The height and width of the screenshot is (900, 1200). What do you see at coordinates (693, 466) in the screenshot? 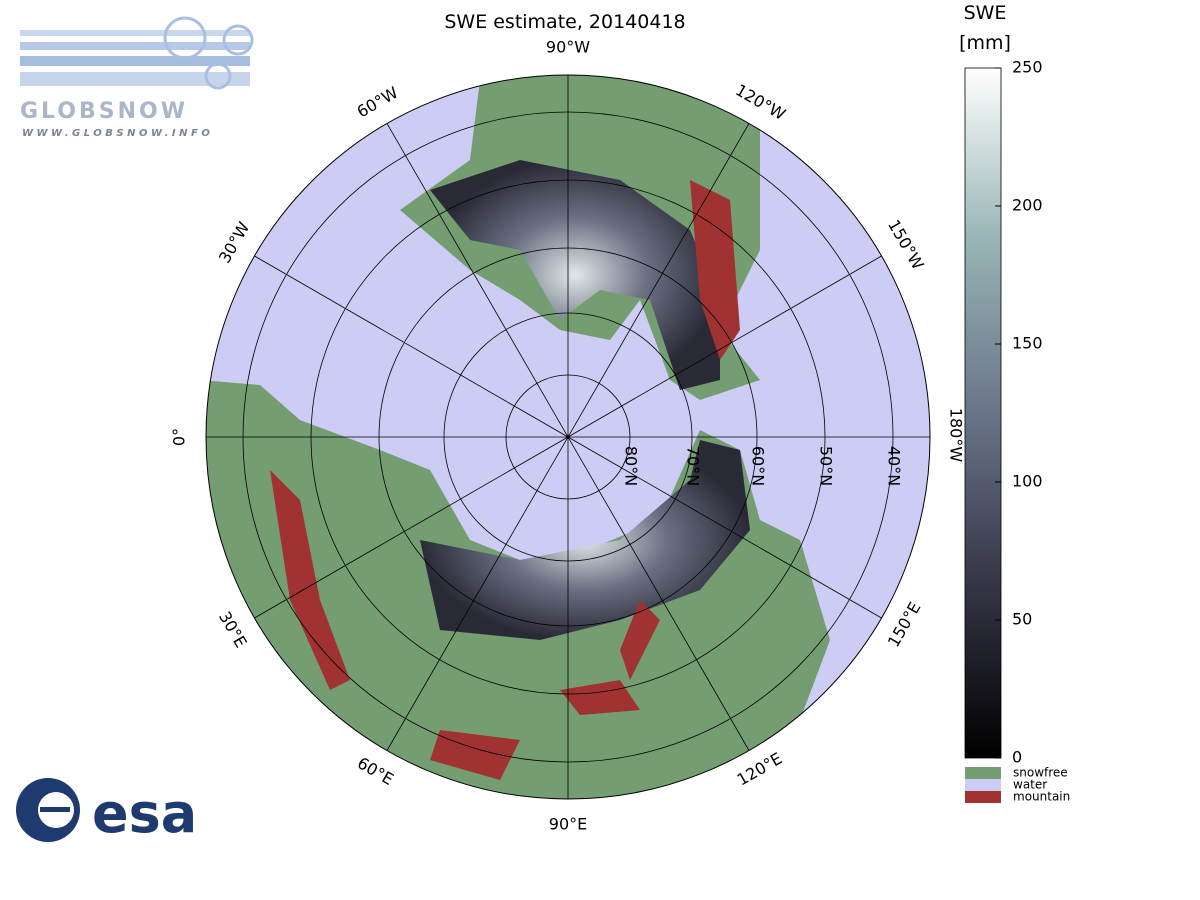
I see `parallel-label: 70°N` at bounding box center [693, 466].